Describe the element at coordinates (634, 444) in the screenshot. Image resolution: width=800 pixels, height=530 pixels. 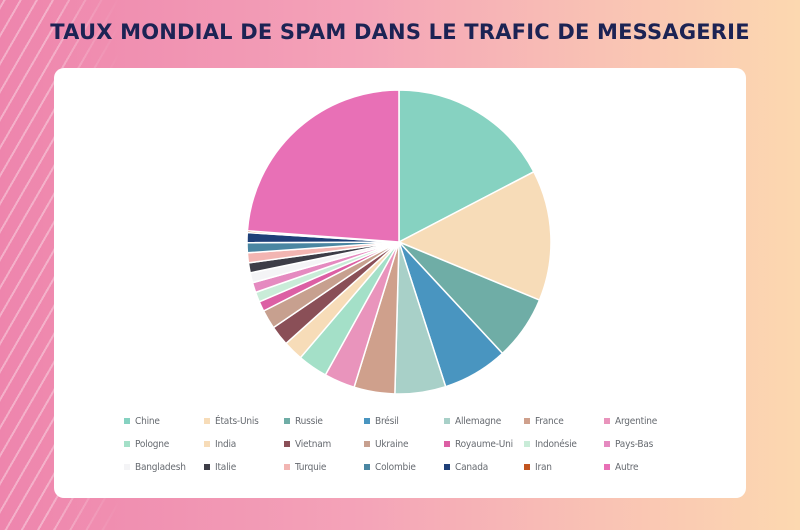
I see `legend-label: Pays-Bas` at that location.